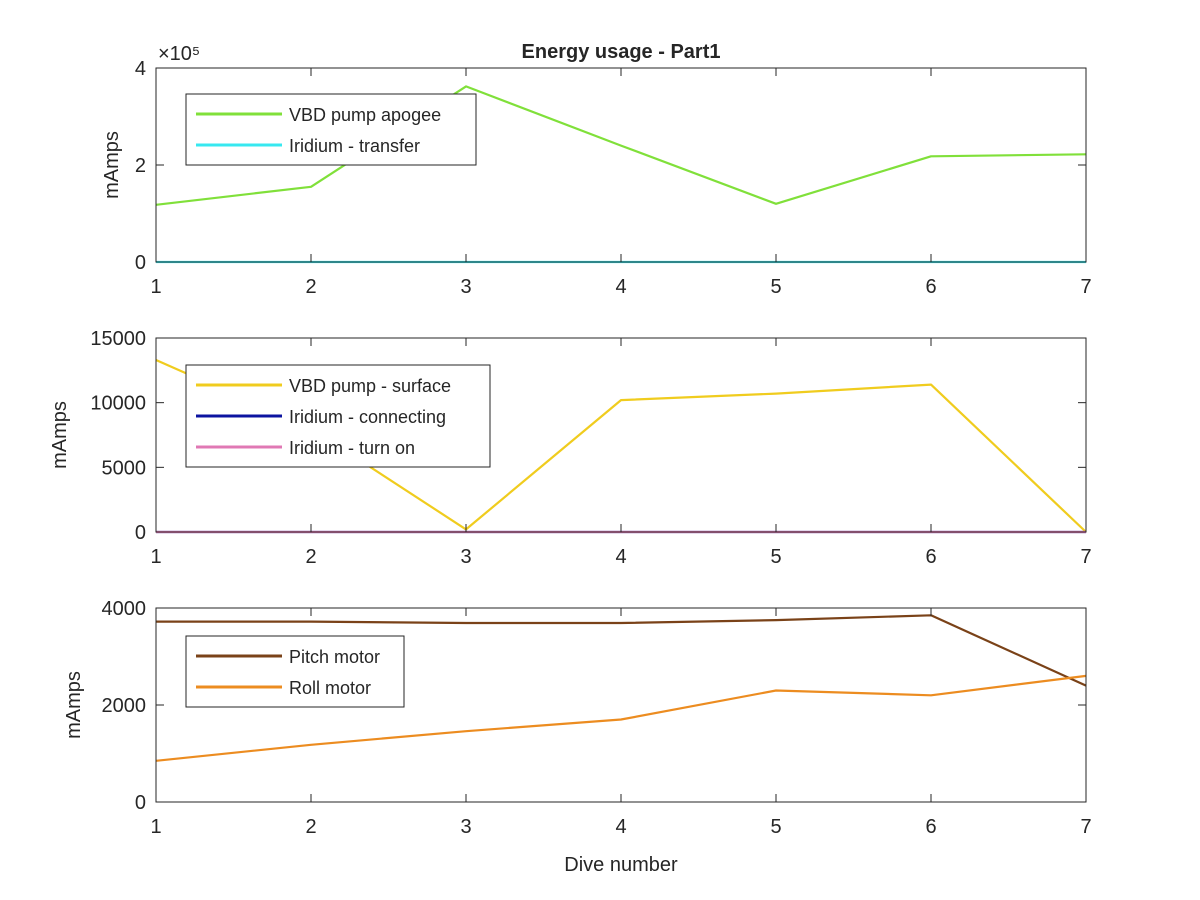 The image size is (1200, 900). I want to click on figure-title: Energy usage - Part1, so click(621, 52).